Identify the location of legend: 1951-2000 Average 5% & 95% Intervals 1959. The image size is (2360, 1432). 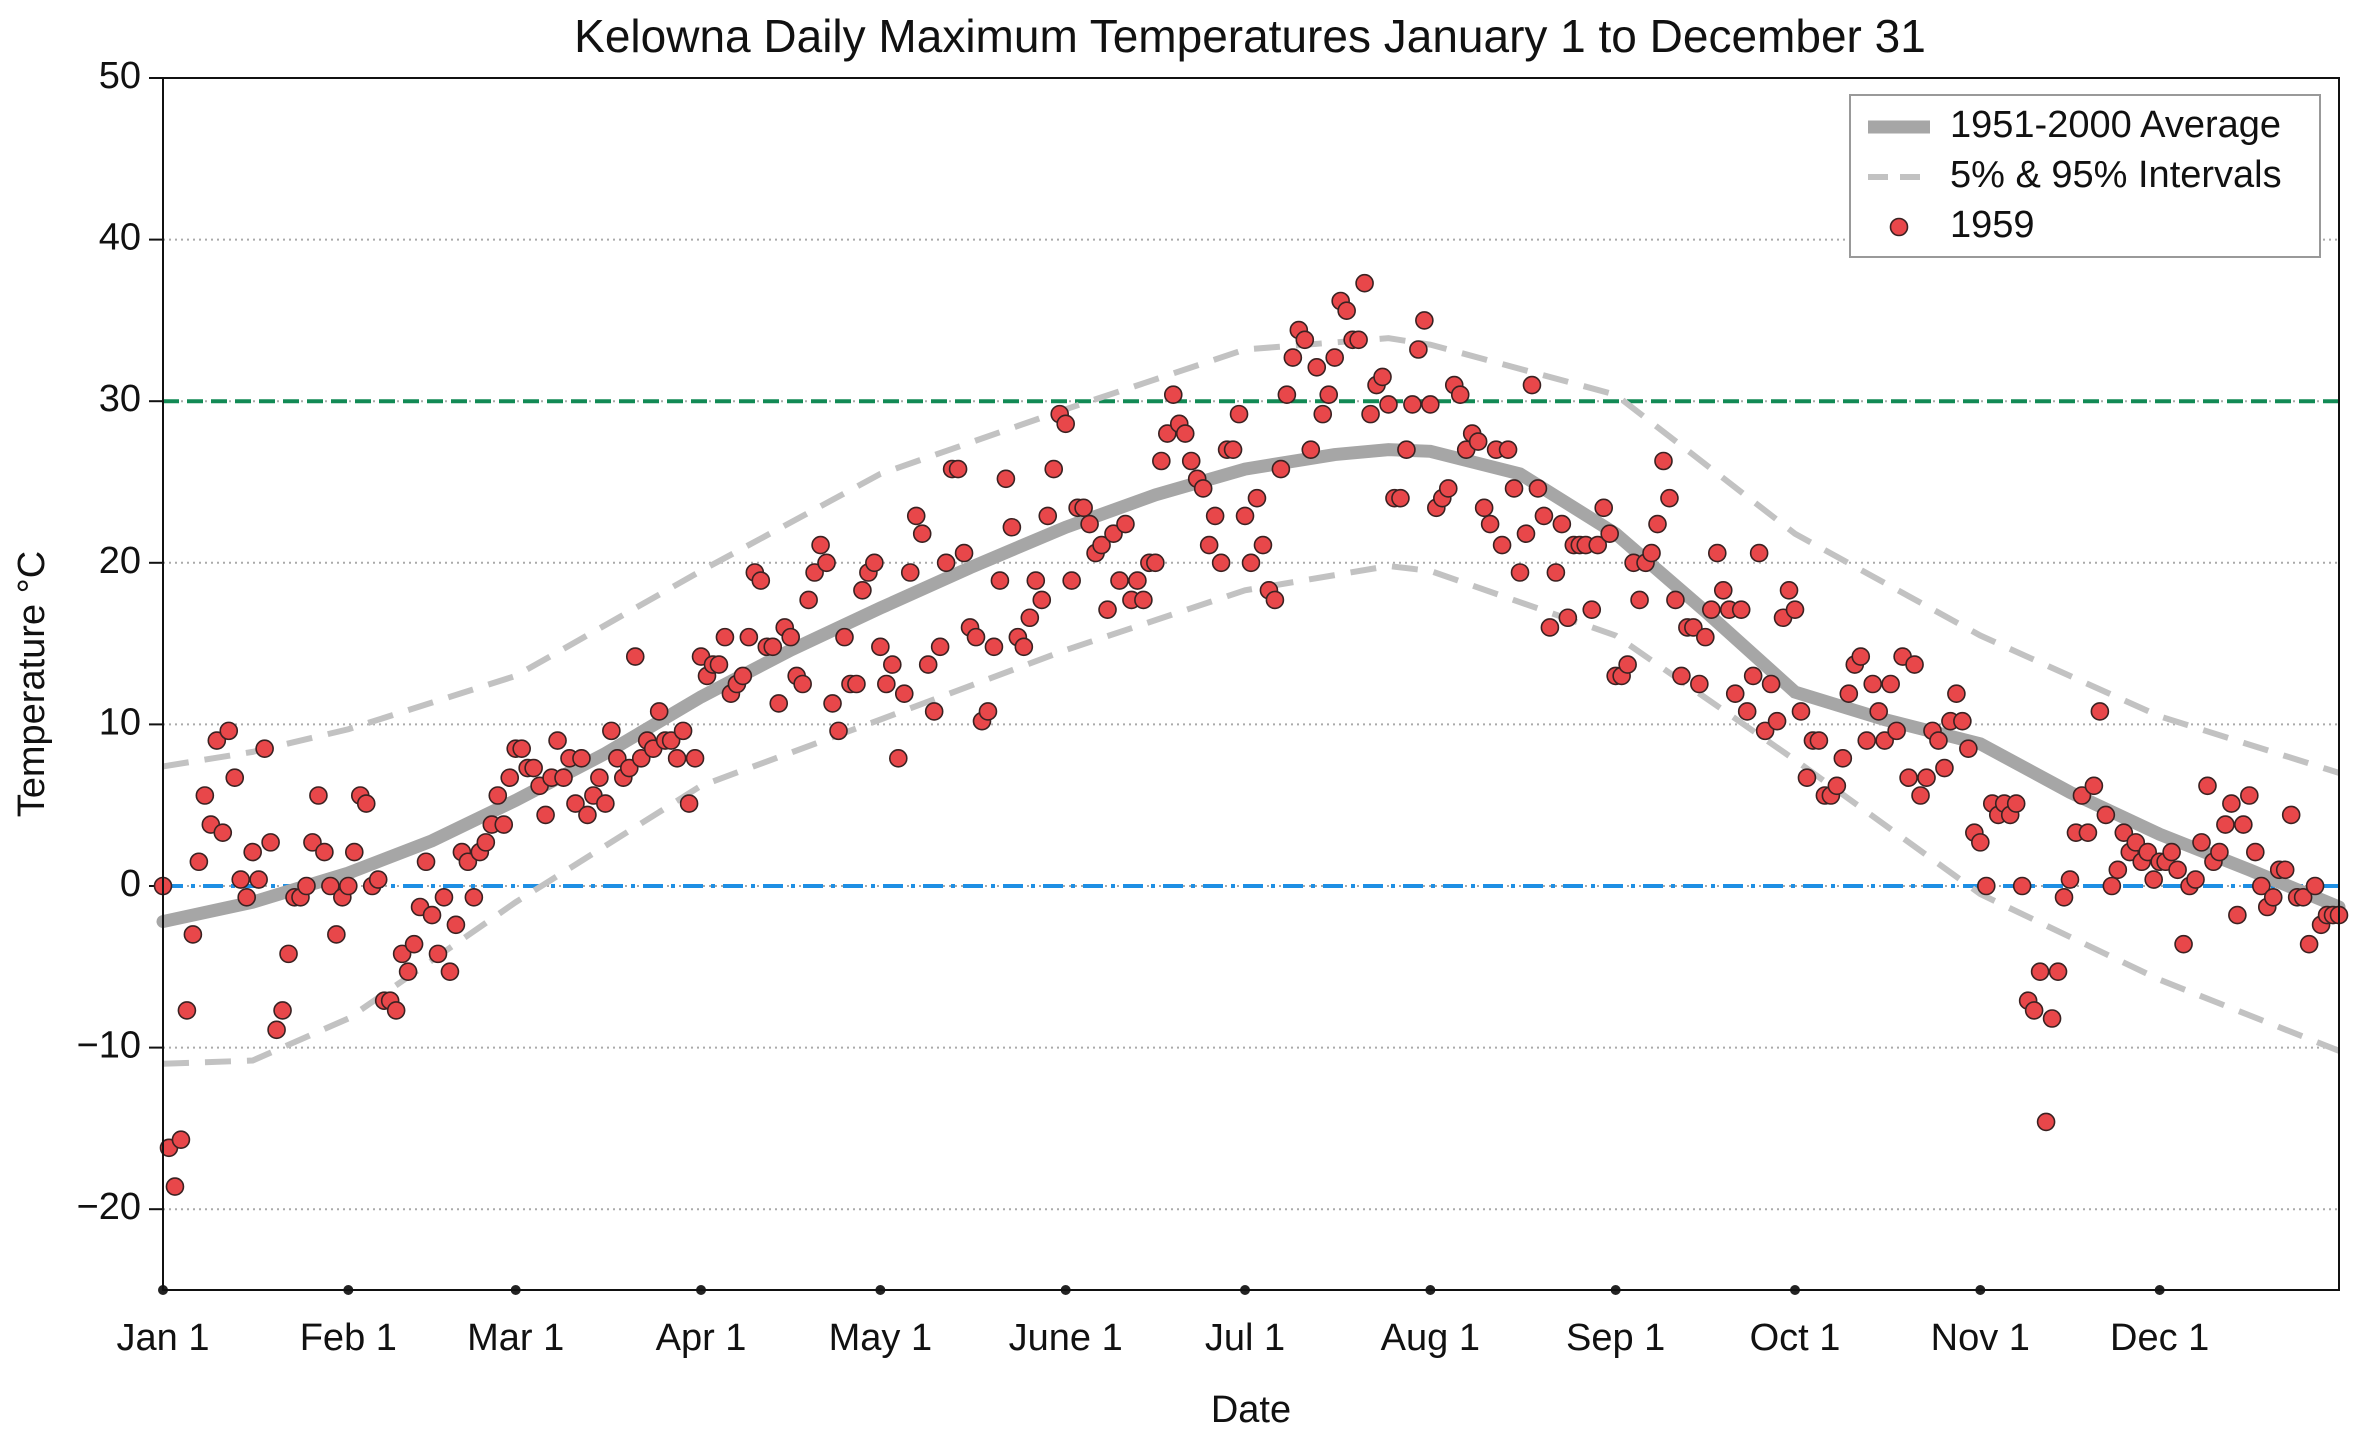
(2085, 176).